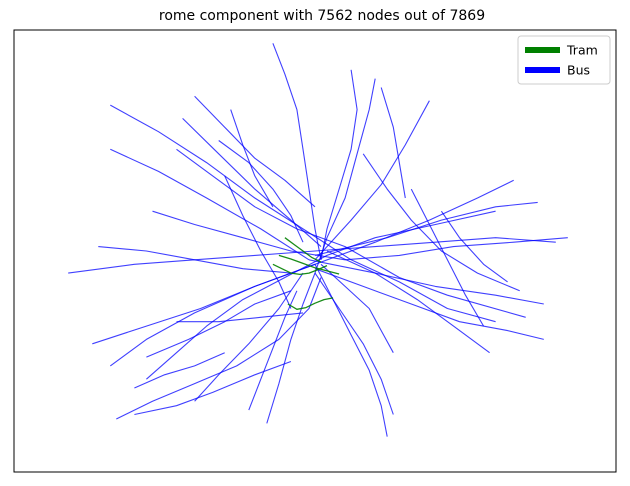 This screenshot has height=486, width=630. I want to click on legend-label-tram: Tram, so click(582, 50).